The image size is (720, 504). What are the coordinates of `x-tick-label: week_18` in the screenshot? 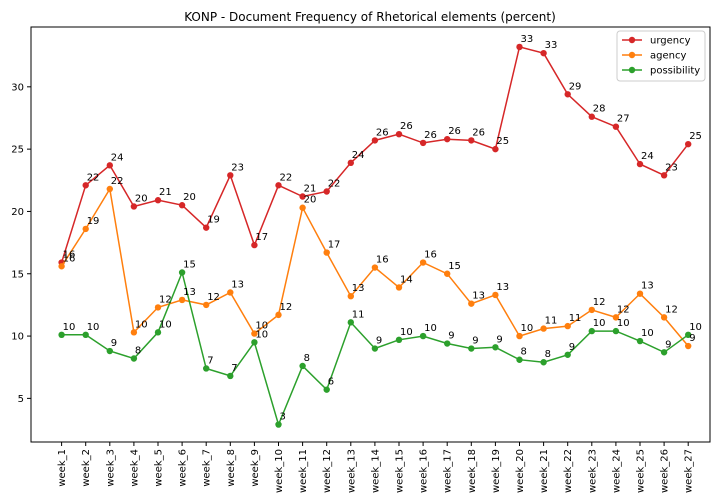 It's located at (472, 471).